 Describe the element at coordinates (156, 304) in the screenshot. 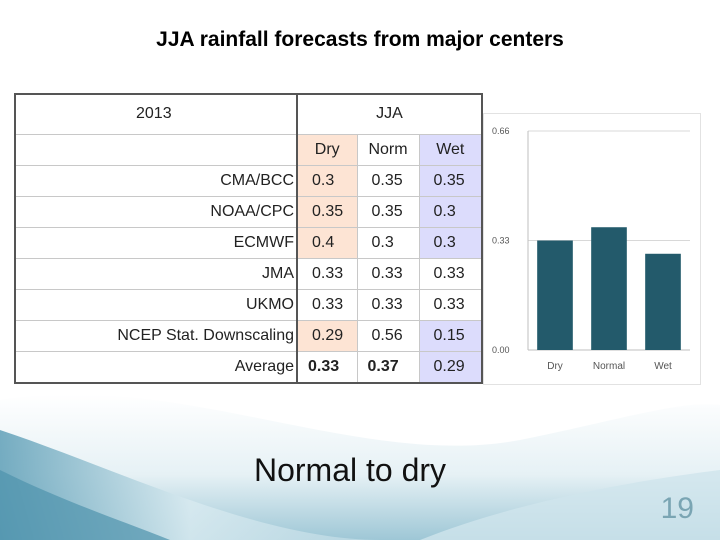

I see `row-center-label: UKMO` at that location.